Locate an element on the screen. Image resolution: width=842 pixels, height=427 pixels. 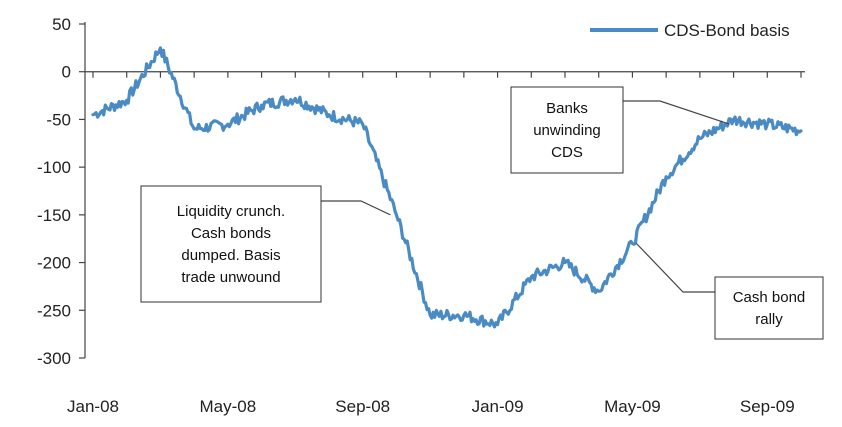
y-tick-label: -100 is located at coordinates (54, 167).